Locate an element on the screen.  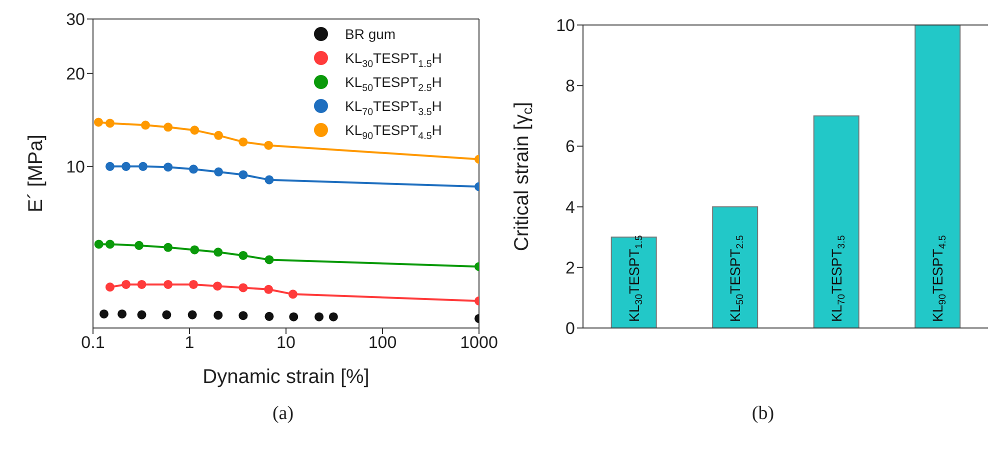
x-tick-label: 0.1 is located at coordinates (93, 342).